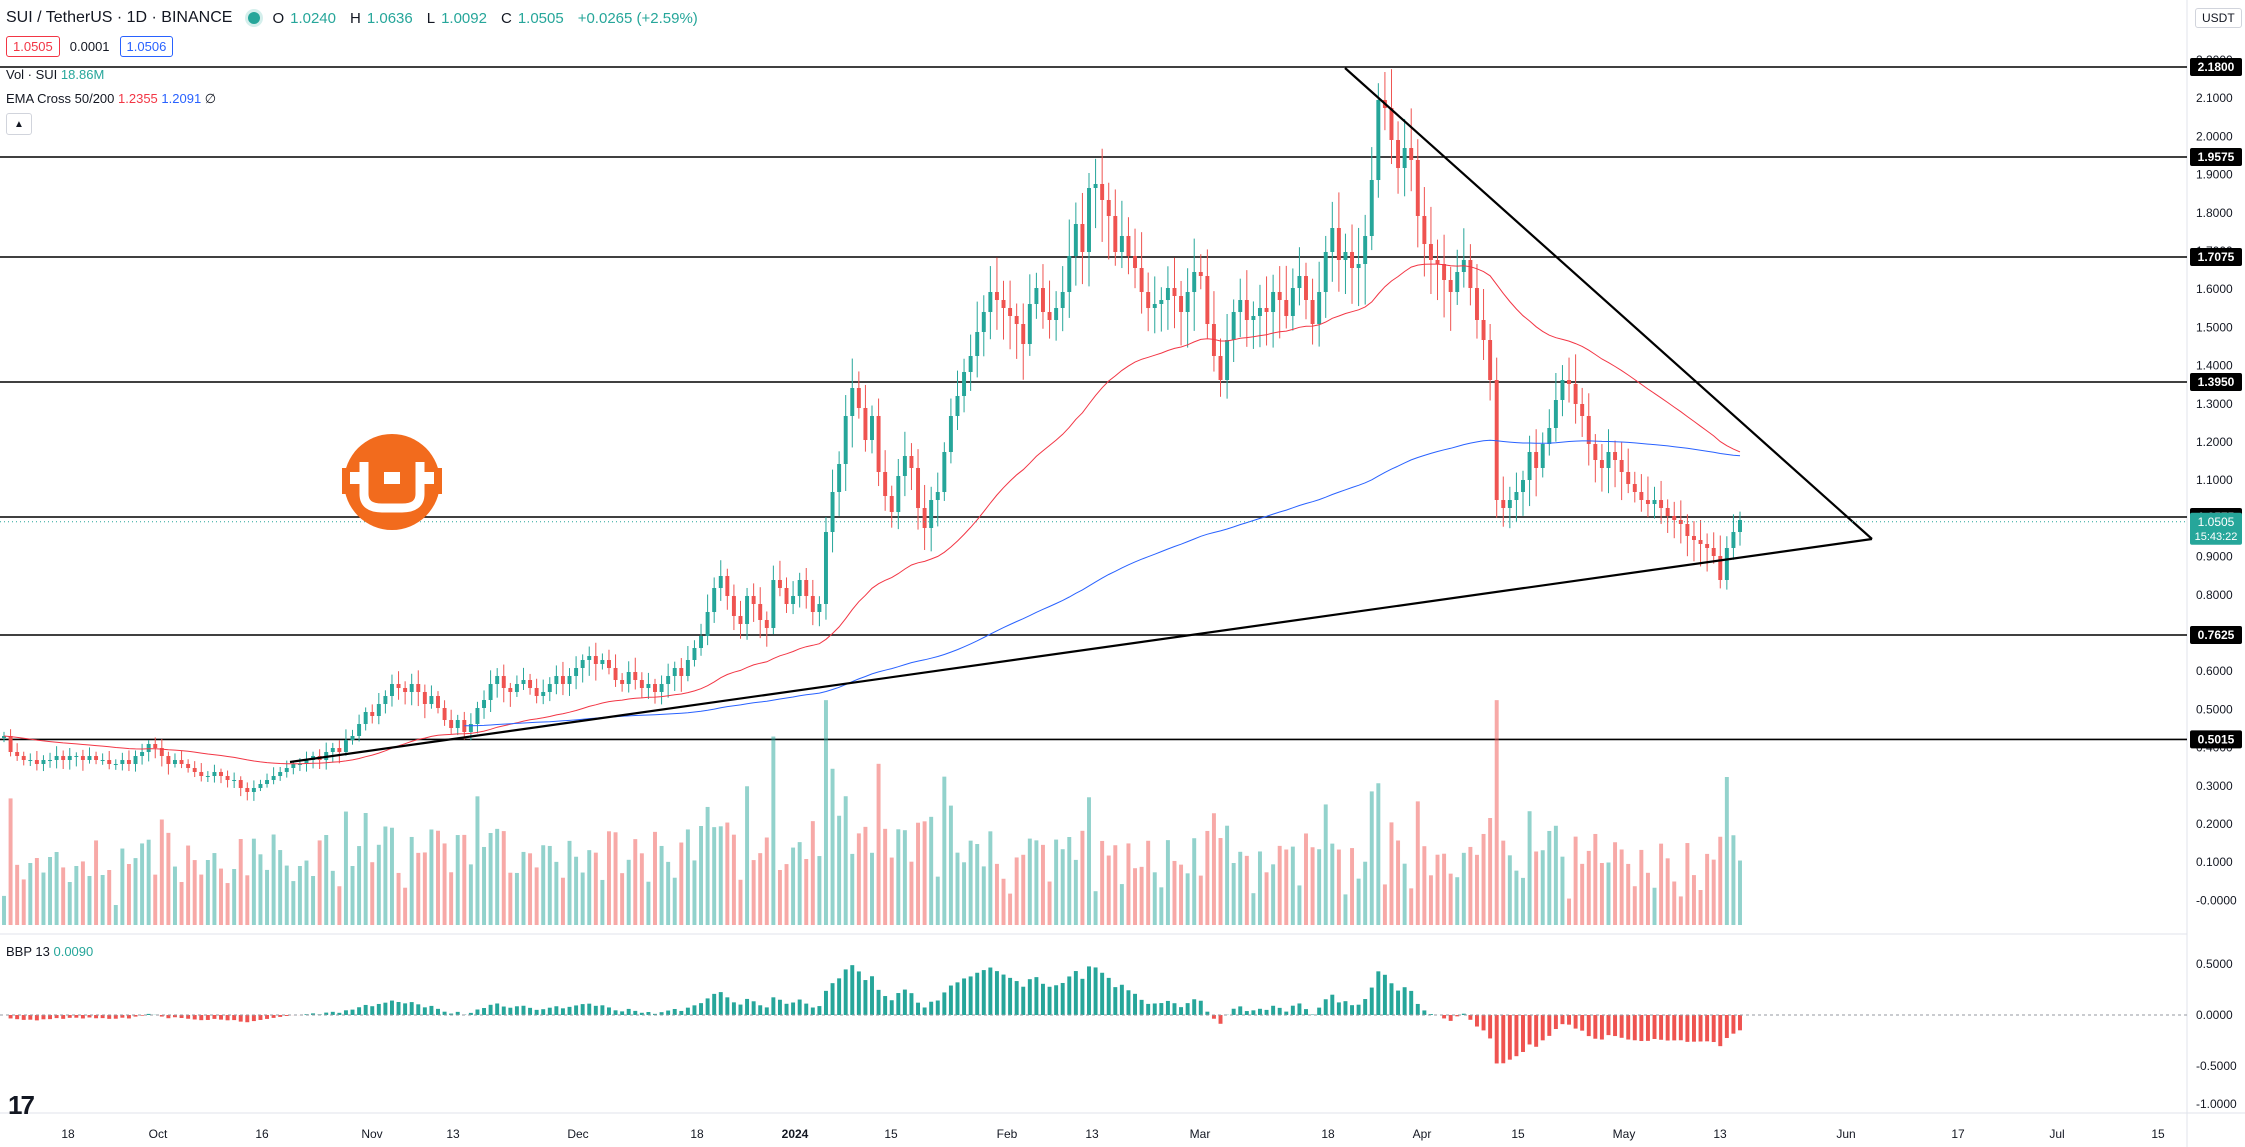 The width and height of the screenshot is (2245, 1147). Describe the element at coordinates (55, 74) in the screenshot. I see `volume-legend: Vol · SUI 18.86M` at that location.